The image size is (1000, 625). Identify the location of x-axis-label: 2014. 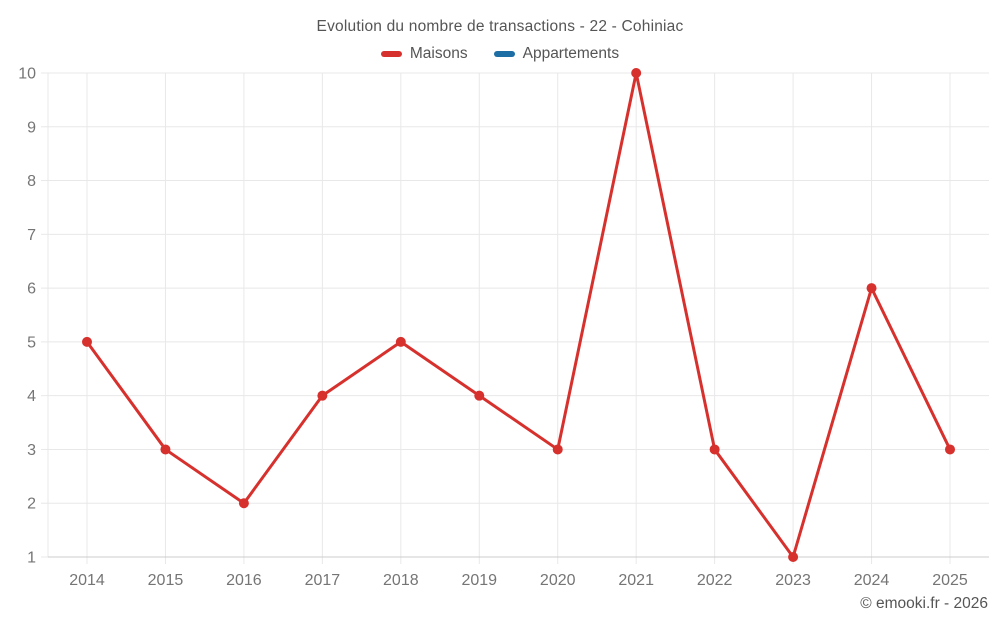
(87, 580).